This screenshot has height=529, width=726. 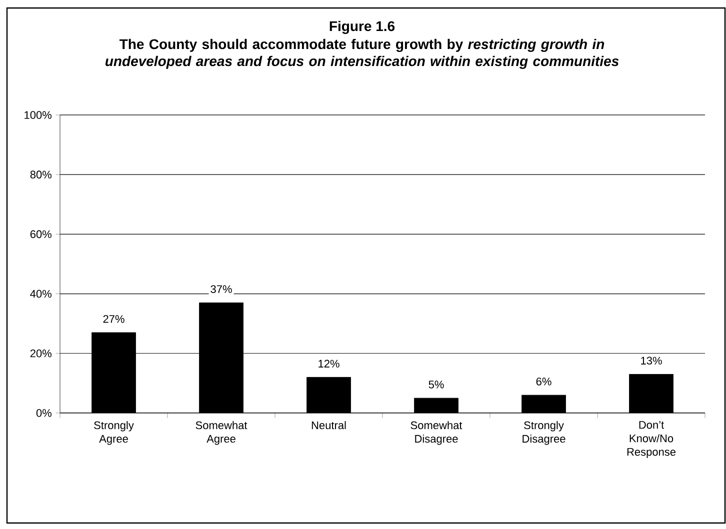 What do you see at coordinates (436, 433) in the screenshot?
I see `x-tick-label: Somewhat Disagree` at bounding box center [436, 433].